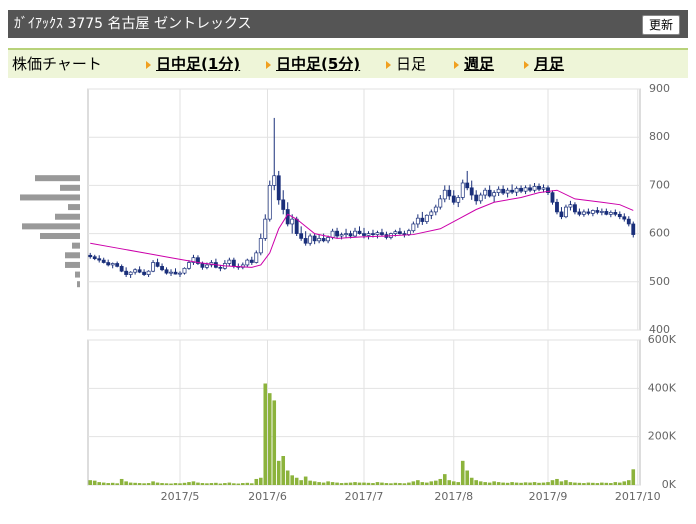 This screenshot has height=524, width=696. I want to click on refresh-button: 更新, so click(660, 25).